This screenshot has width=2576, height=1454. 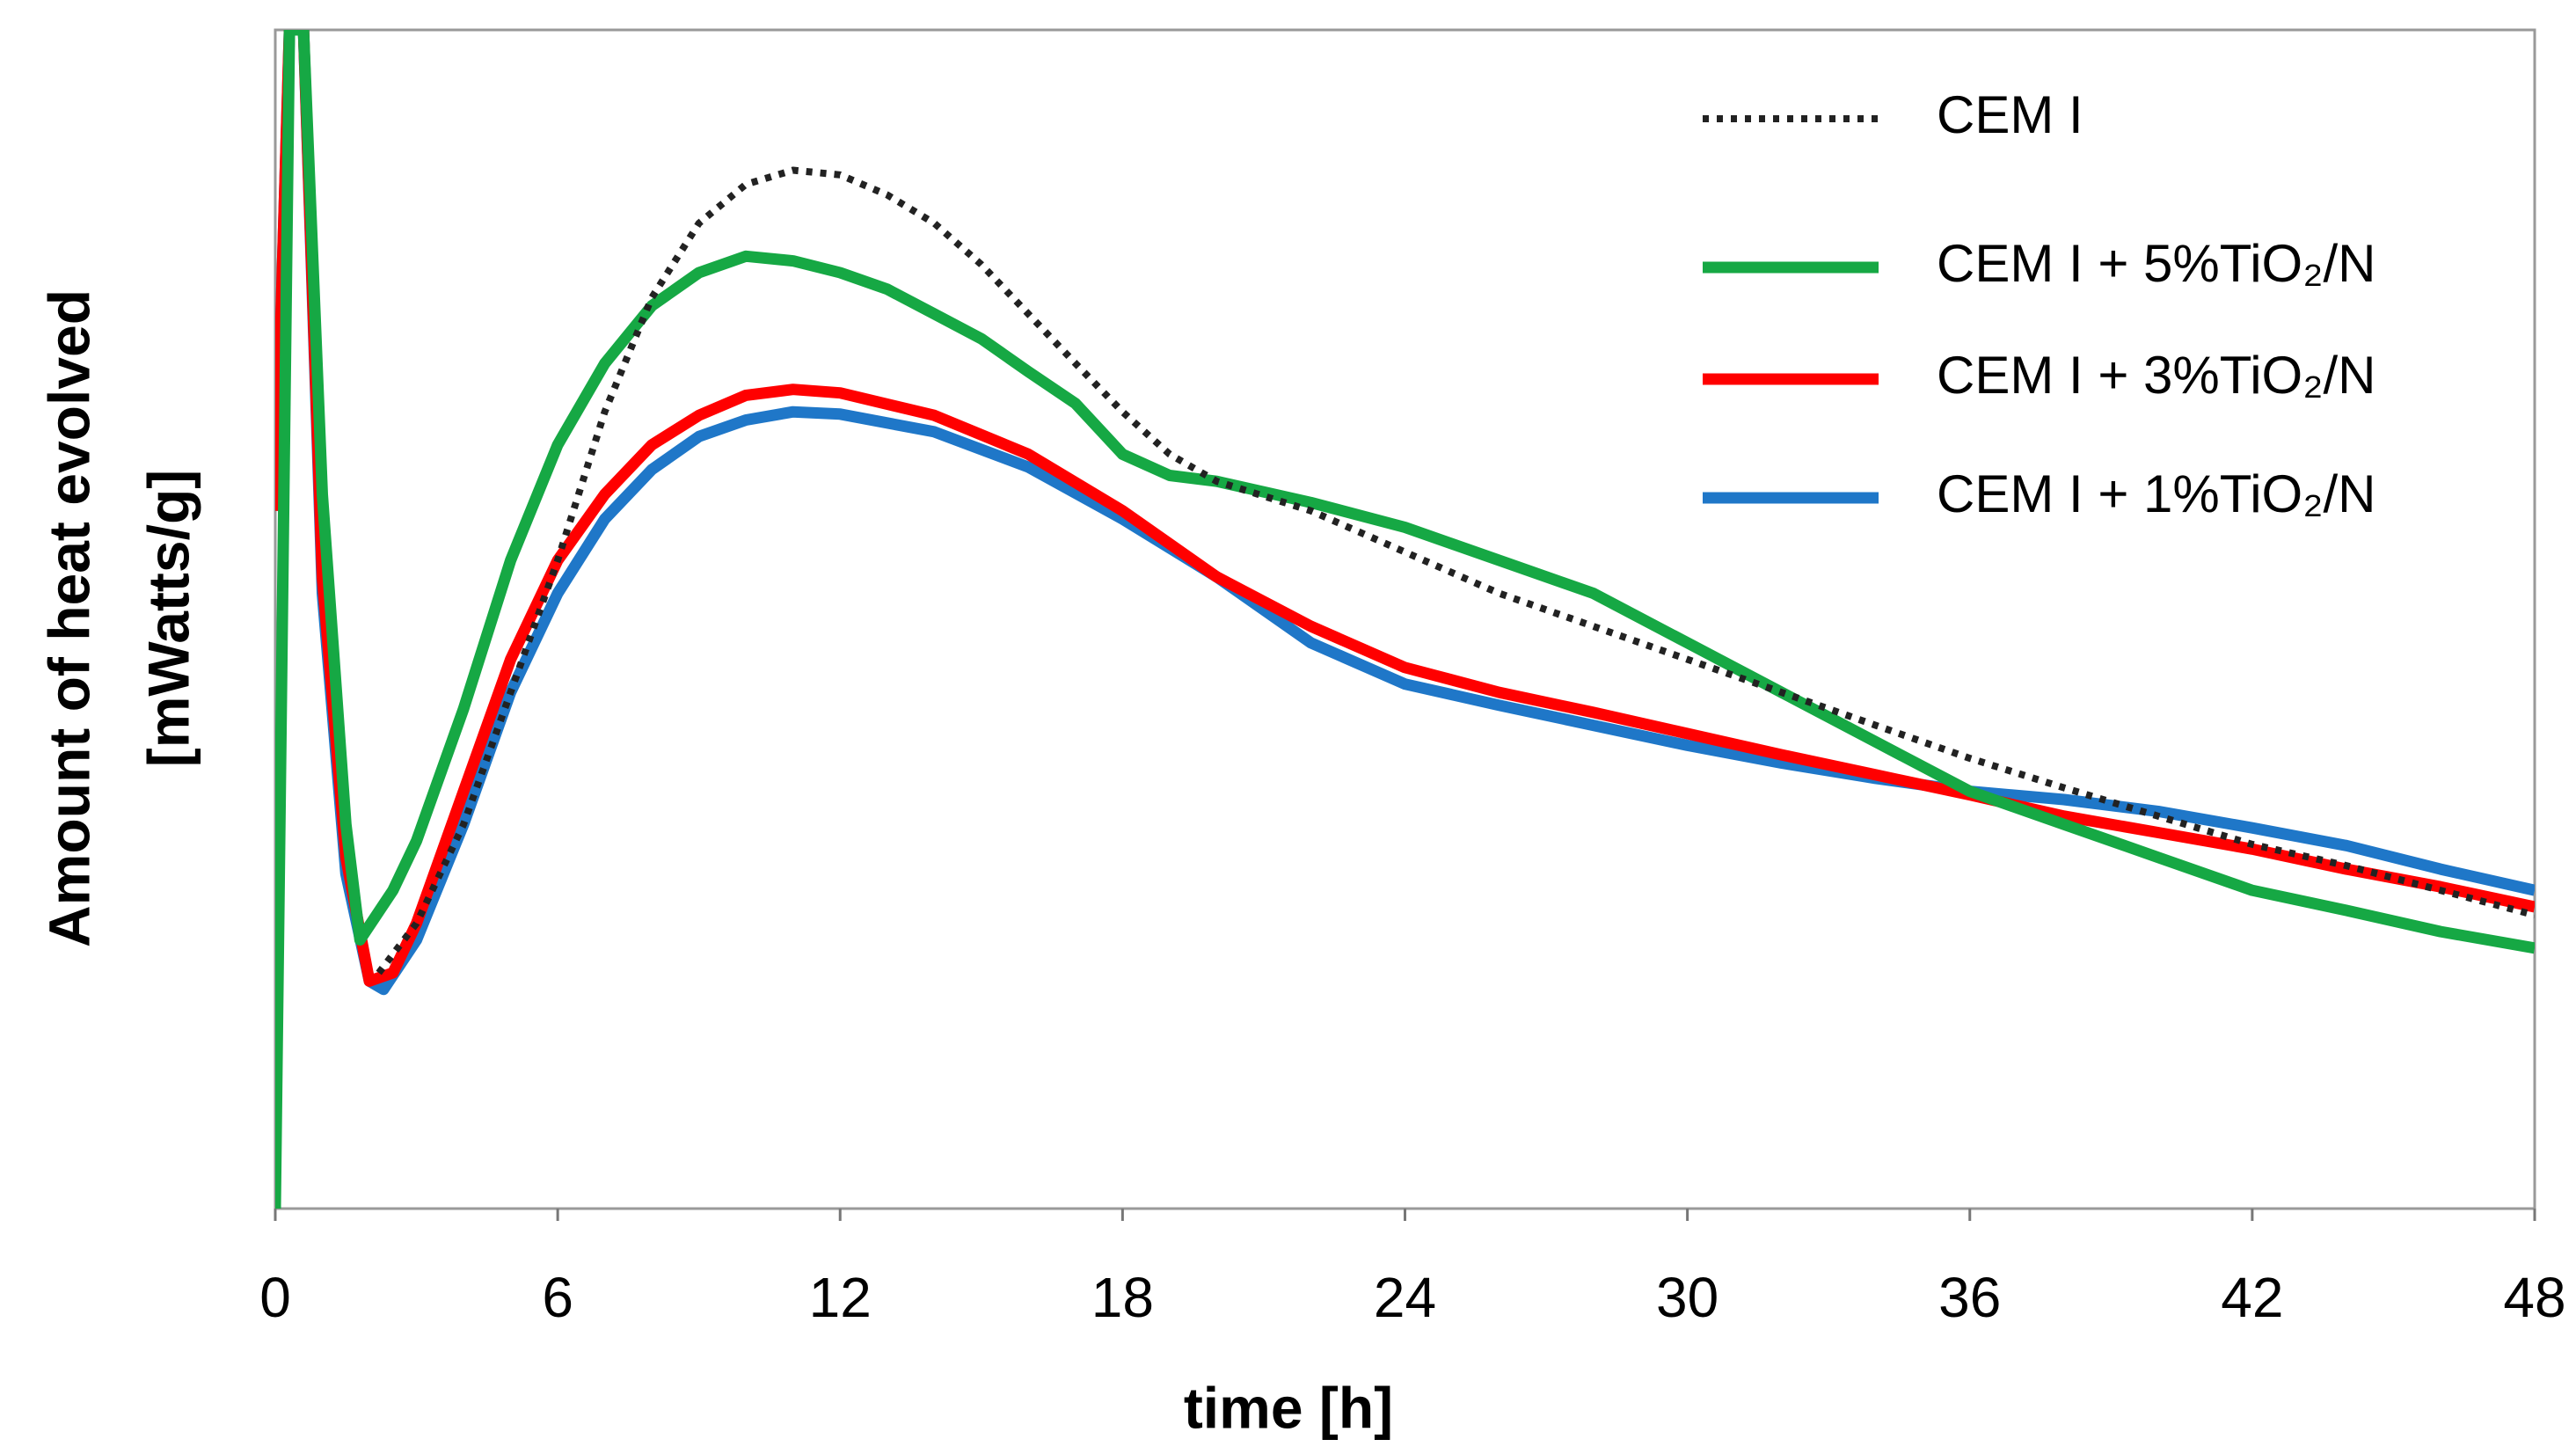 What do you see at coordinates (2252, 1297) in the screenshot?
I see `x-tick-label: 42` at bounding box center [2252, 1297].